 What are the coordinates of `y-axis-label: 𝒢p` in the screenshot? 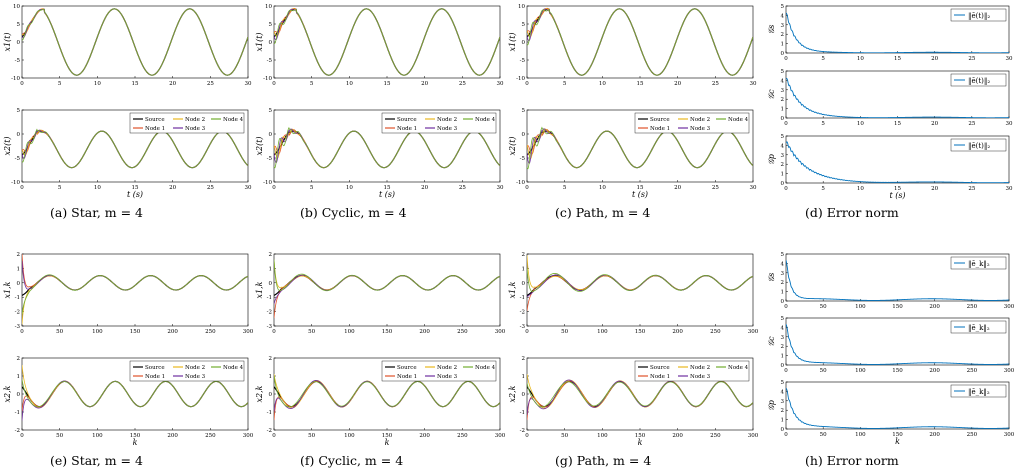 It's located at (771, 405).